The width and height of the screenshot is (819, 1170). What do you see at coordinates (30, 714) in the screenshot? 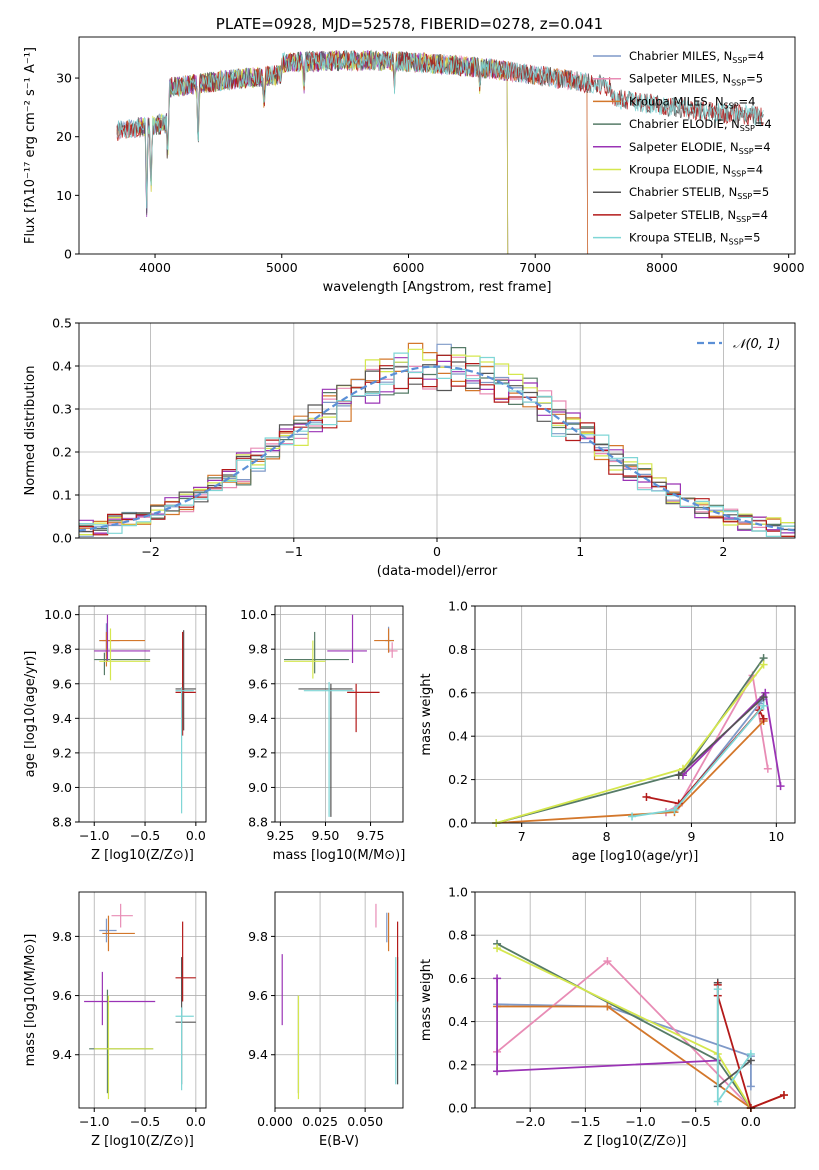
I see `axis-label-y: age [log10(age/yr)]` at bounding box center [30, 714].